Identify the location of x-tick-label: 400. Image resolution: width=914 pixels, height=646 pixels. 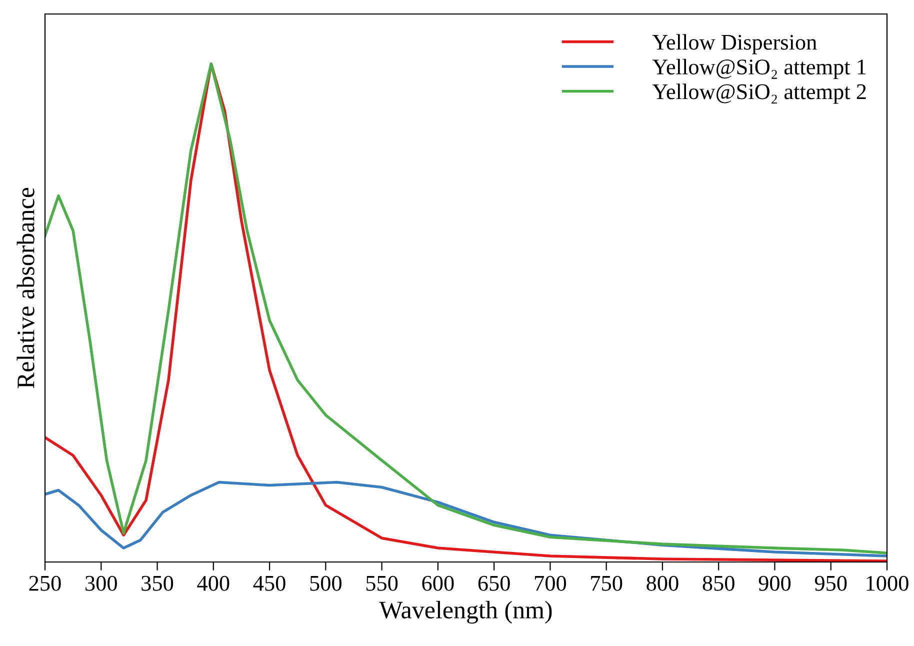
(213, 583).